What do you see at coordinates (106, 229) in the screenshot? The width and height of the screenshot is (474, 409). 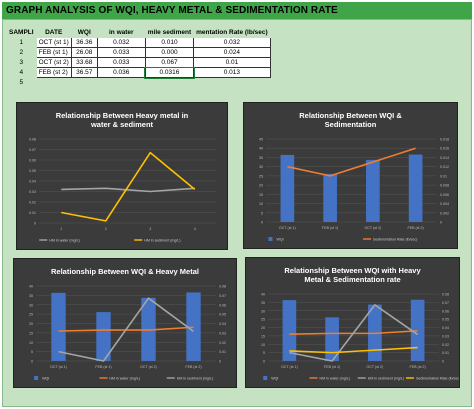 I see `x-tick-label: 2` at bounding box center [106, 229].